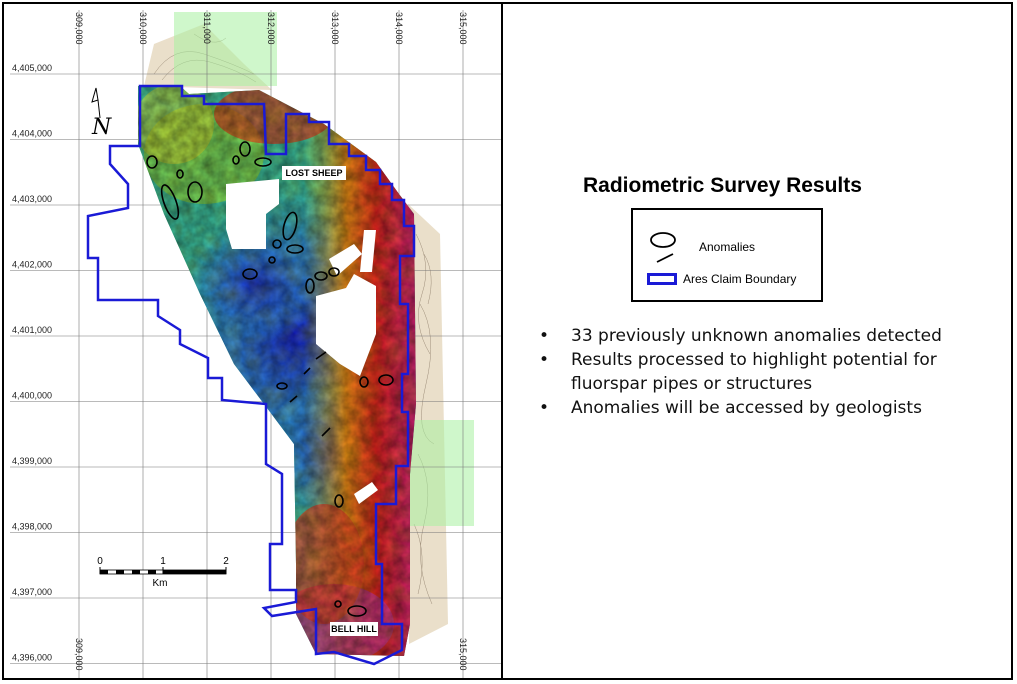 The width and height of the screenshot is (1017, 684). I want to click on northing-label: 4,399,000, so click(32, 461).